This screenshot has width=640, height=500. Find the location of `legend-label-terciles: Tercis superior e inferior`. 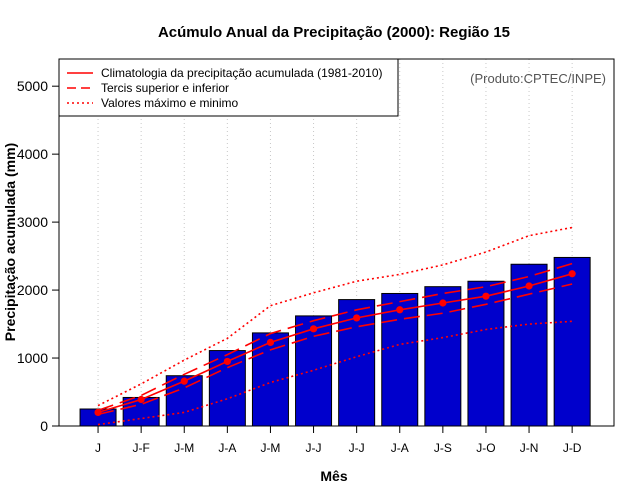

legend-label-terciles: Tercis superior e inferior is located at coordinates (165, 88).